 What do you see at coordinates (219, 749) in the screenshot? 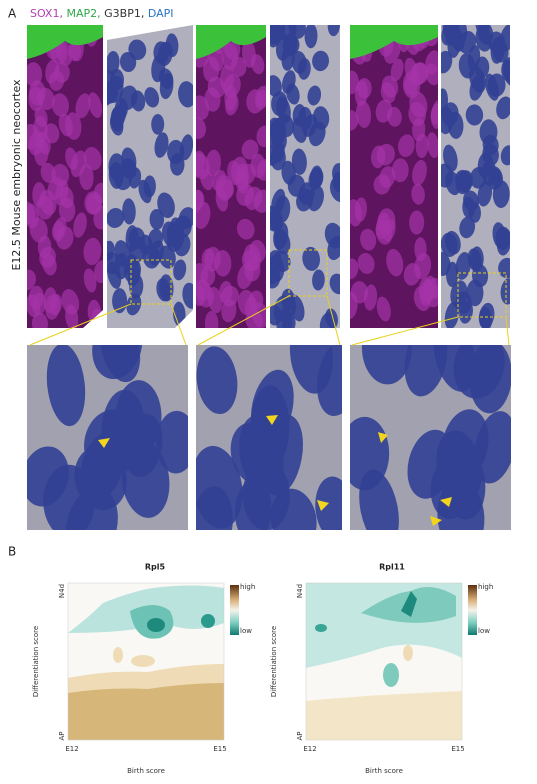
I see `x-end-label: E15` at bounding box center [219, 749].